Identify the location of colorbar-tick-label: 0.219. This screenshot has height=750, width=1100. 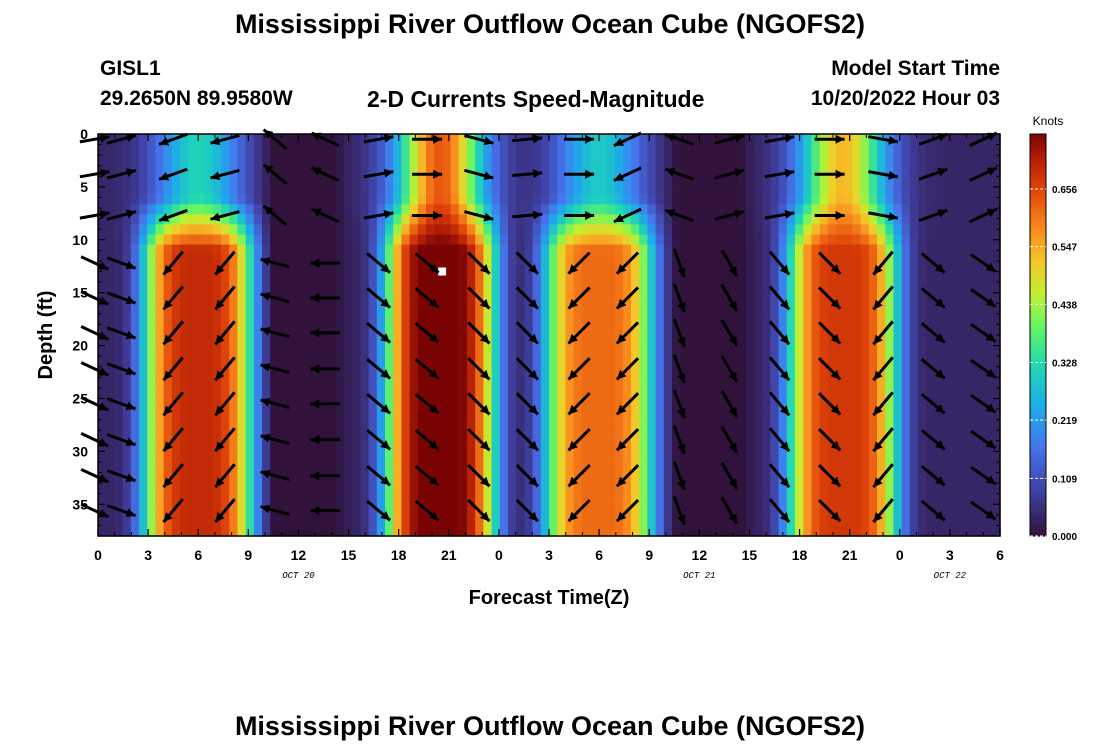
(1064, 421).